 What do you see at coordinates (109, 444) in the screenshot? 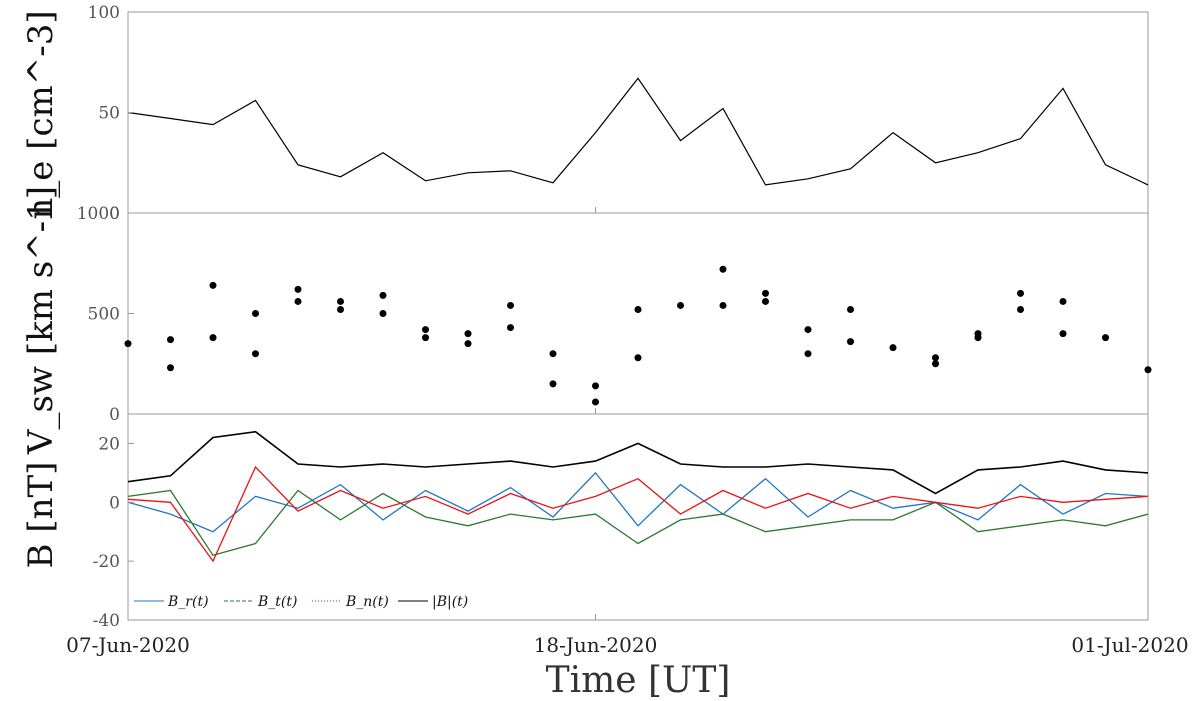
I see `field-y-tick-label: 20` at bounding box center [109, 444].